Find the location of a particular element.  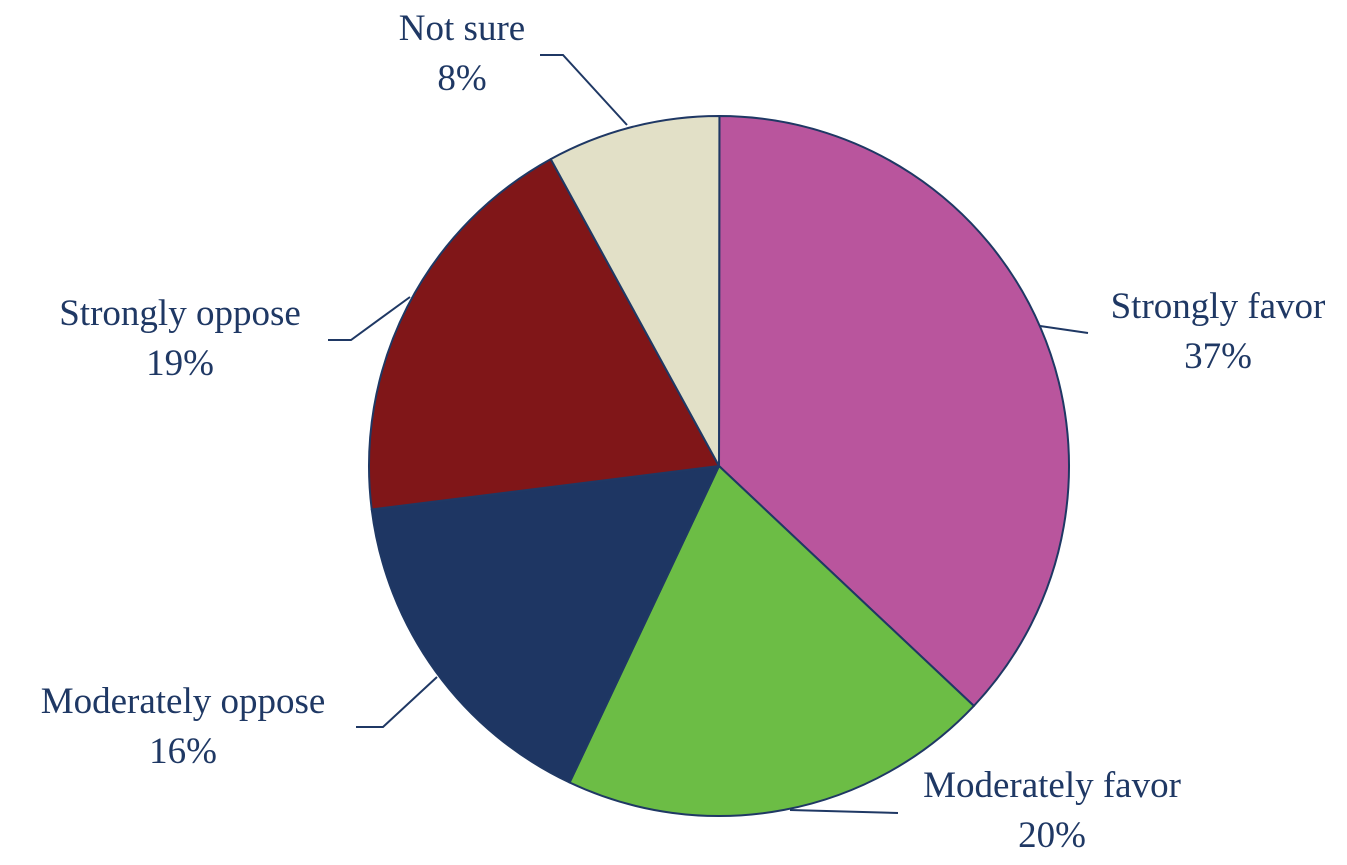

slice-label-not-sure: Not sure is located at coordinates (462, 28).